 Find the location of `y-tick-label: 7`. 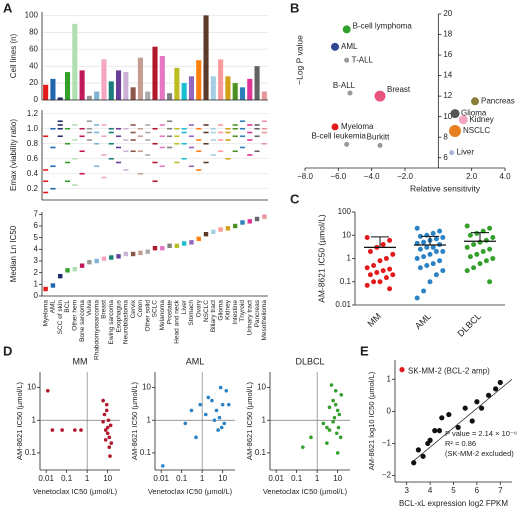

y-tick-label: 7 is located at coordinates (36, 213).